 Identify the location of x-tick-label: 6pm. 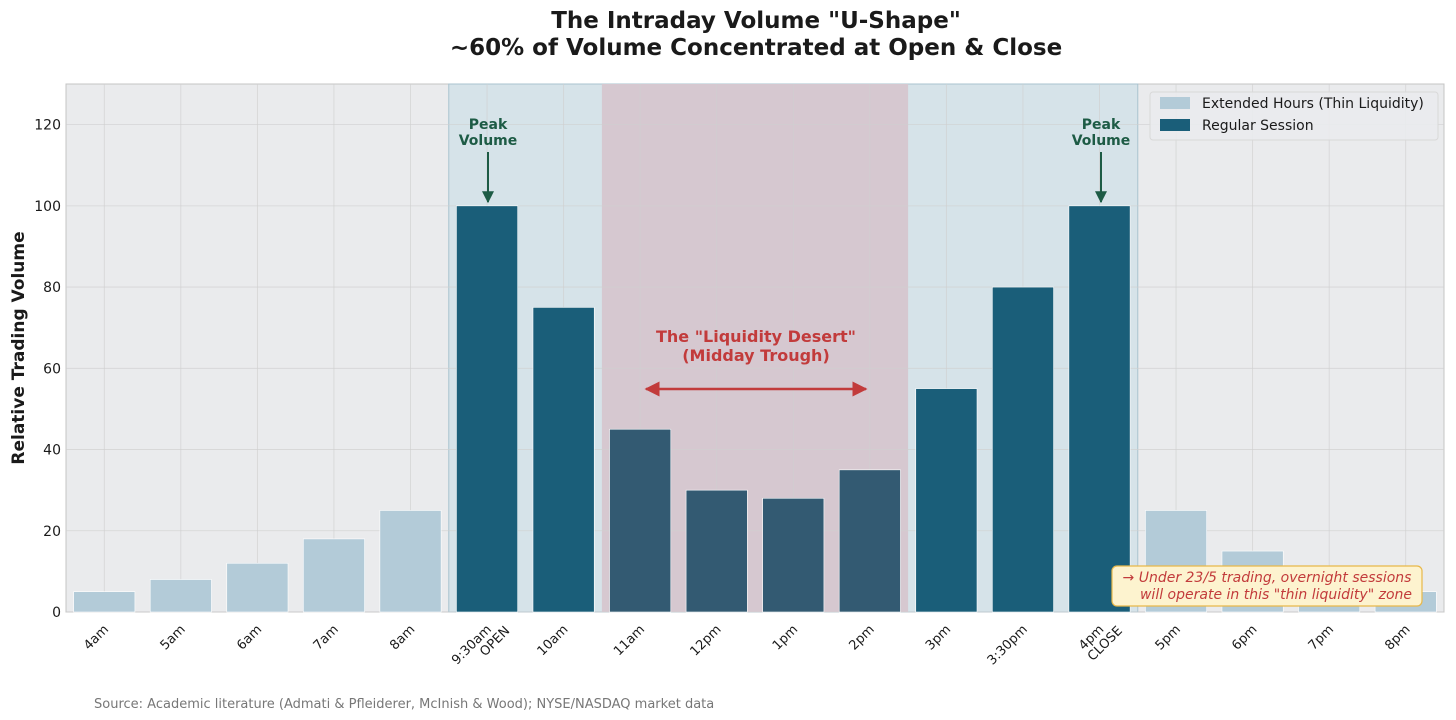
(1244, 637).